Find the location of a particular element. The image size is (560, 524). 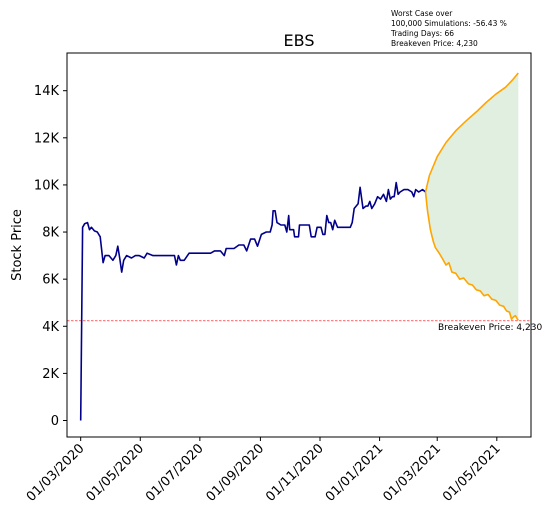

y-tick-label: 2K is located at coordinates (50, 374).